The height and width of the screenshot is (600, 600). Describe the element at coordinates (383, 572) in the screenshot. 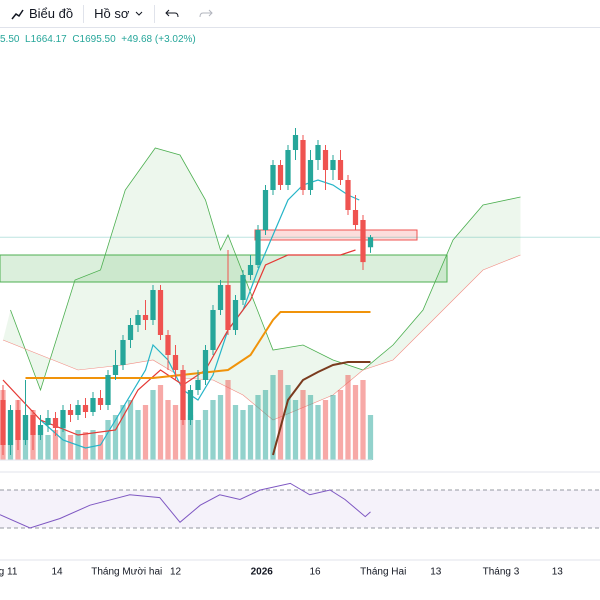

I see `x-tick-label: Tháng Hai` at that location.